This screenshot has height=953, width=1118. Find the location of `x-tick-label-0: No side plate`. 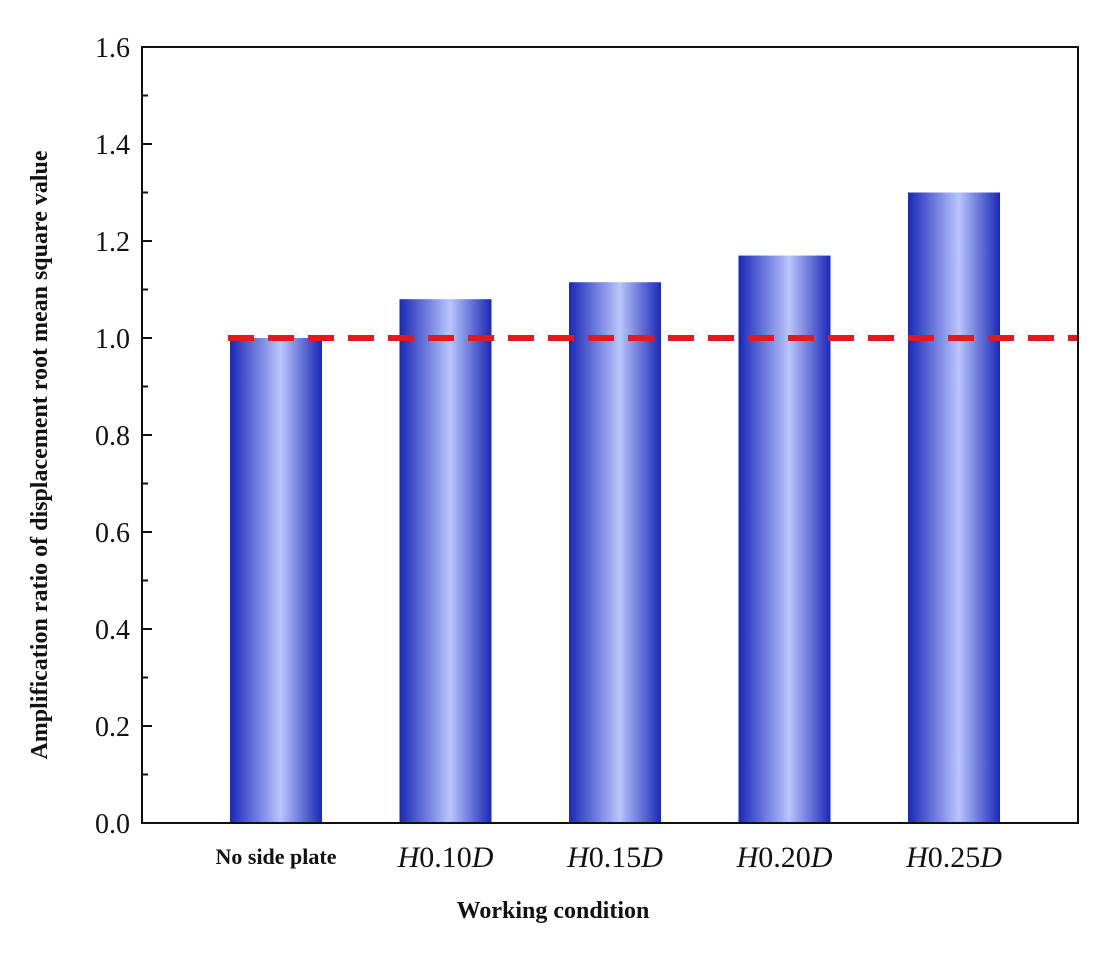

x-tick-label-0: No side plate is located at coordinates (276, 856).